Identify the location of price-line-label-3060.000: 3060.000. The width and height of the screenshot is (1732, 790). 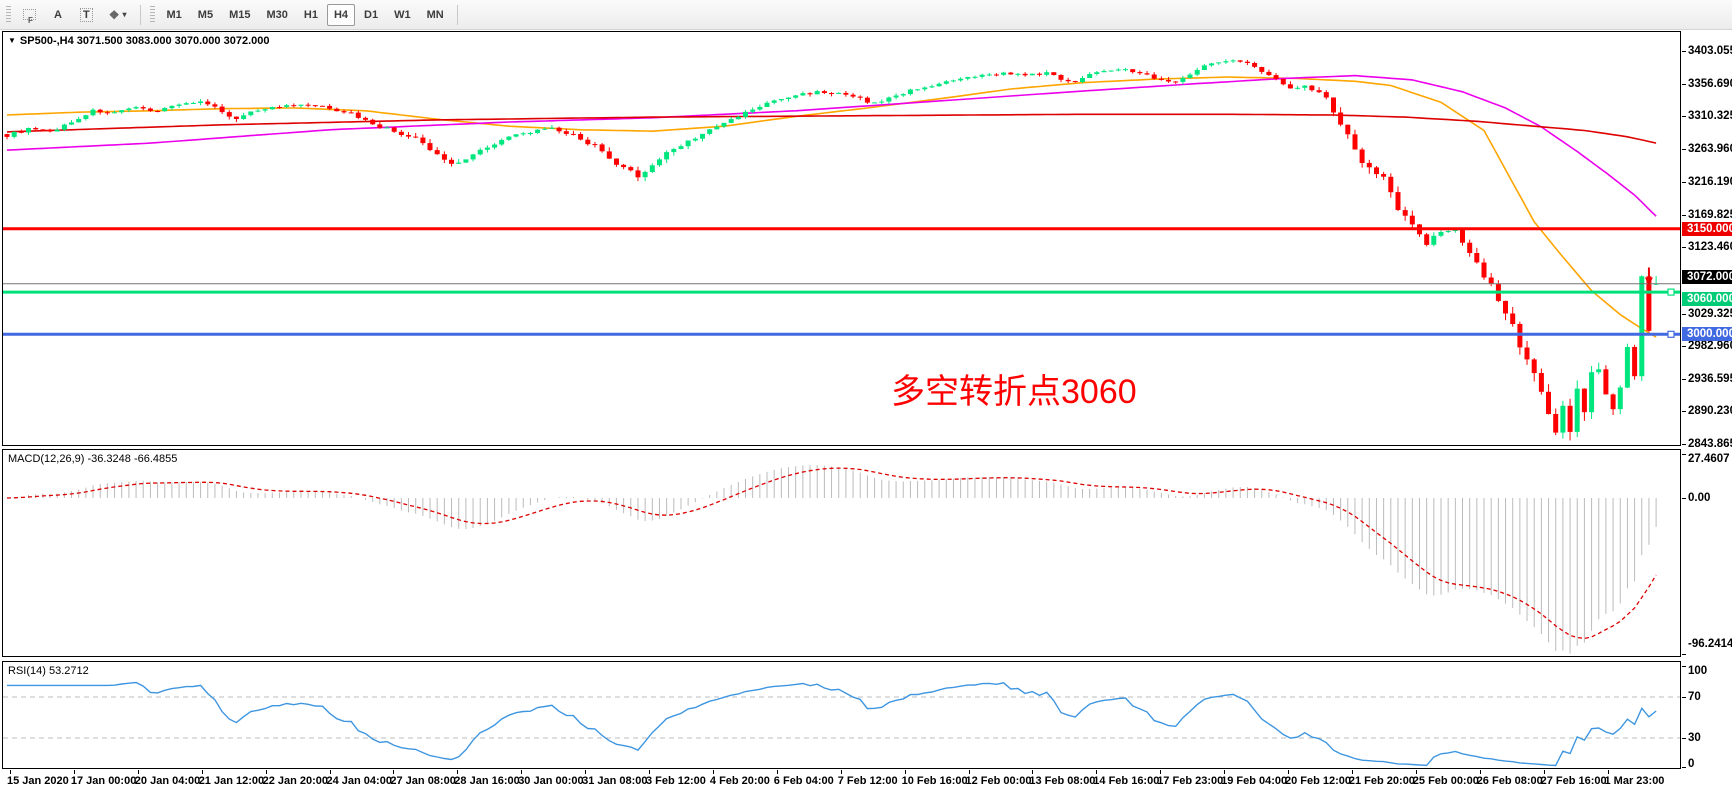
(1707, 299).